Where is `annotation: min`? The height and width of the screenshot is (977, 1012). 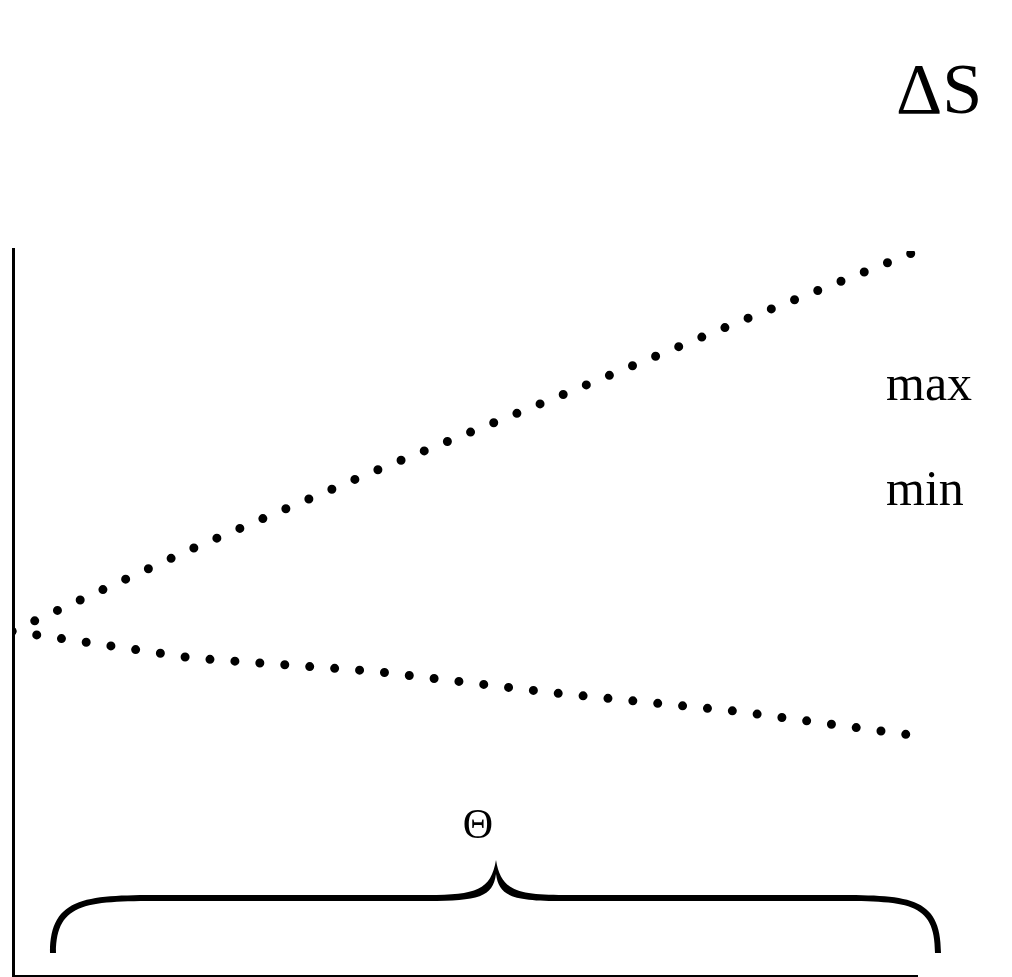 annotation: min is located at coordinates (925, 488).